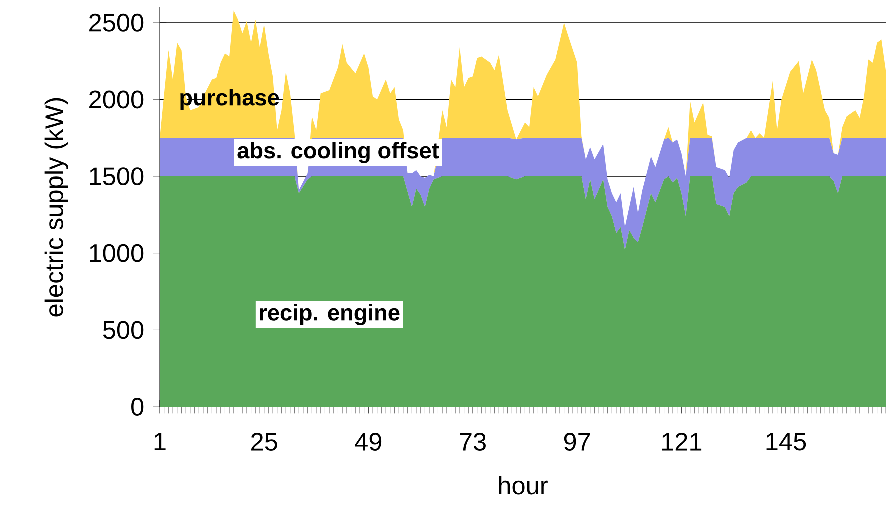 This screenshot has height=526, width=886. I want to click on x-tick-label: 97, so click(577, 442).